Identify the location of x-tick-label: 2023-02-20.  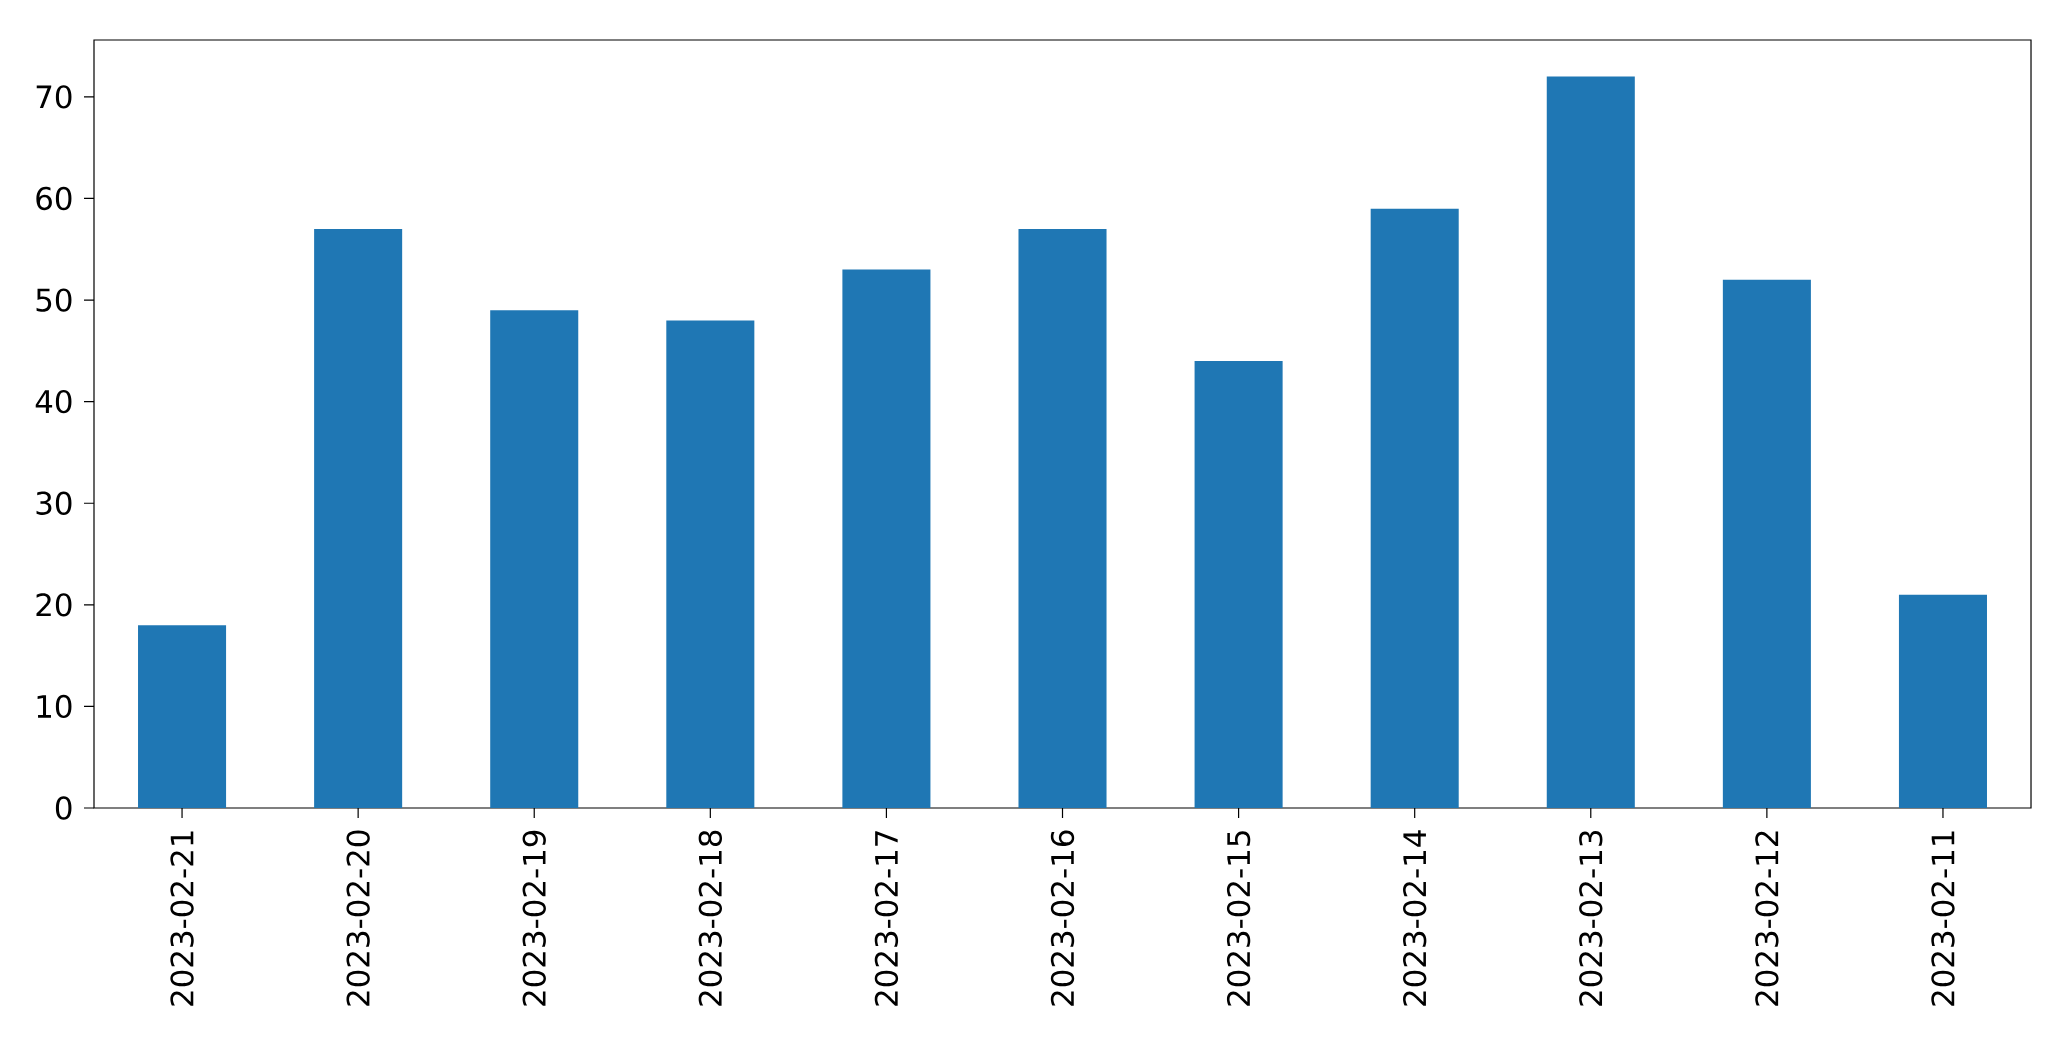
(358, 918).